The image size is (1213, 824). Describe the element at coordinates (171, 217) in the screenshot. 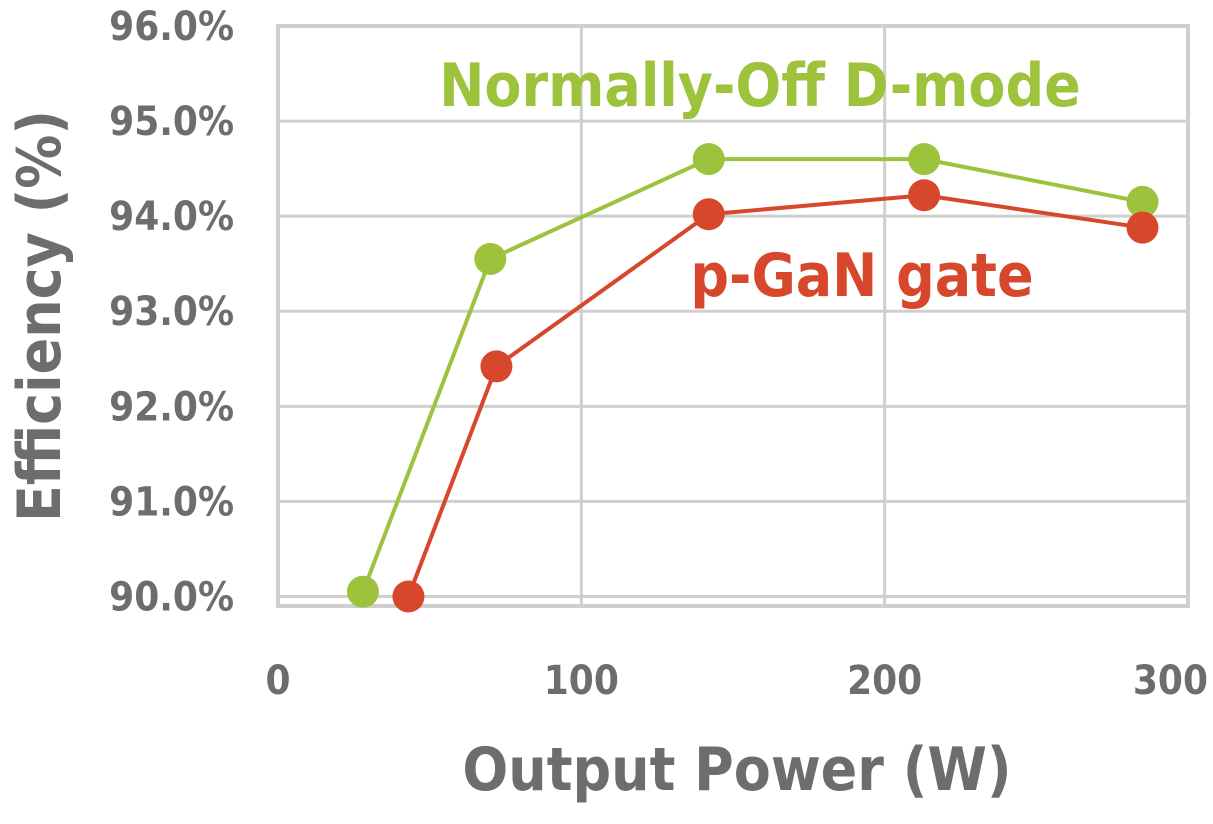

I see `y-tick-label: 94.0%` at that location.